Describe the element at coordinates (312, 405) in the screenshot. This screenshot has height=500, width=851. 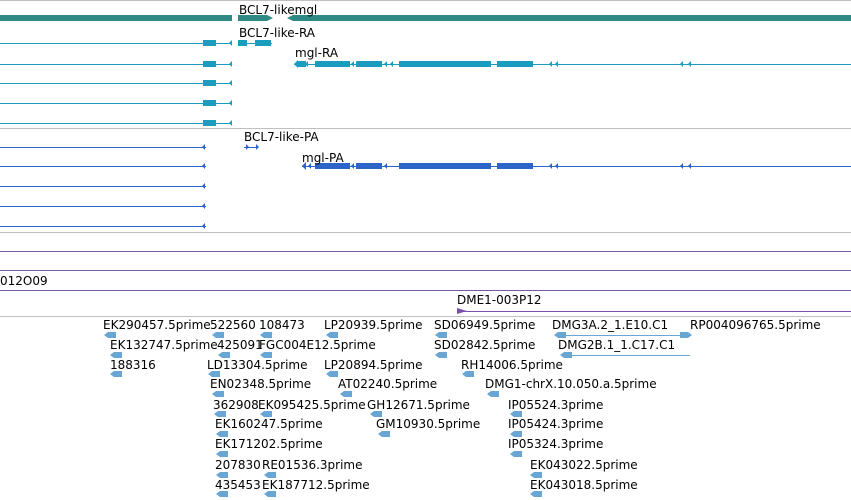
I see `est-label: EK095425.5prime` at that location.